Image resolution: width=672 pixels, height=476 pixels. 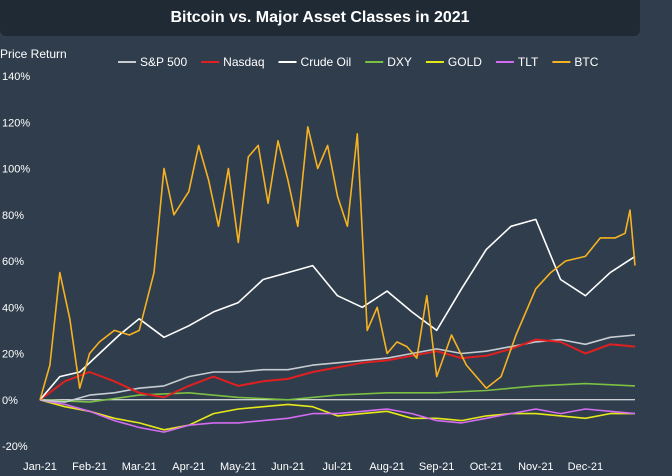 What do you see at coordinates (585, 467) in the screenshot?
I see `x-tick-label: Dec-21` at bounding box center [585, 467].